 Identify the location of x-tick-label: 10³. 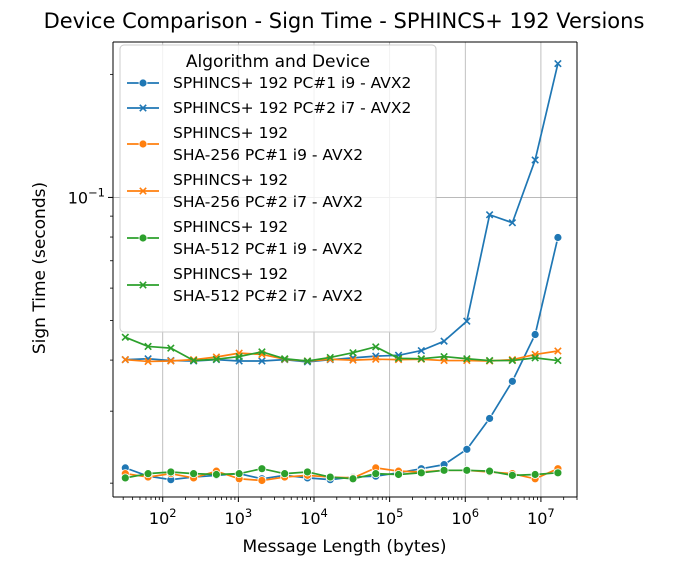
(239, 517).